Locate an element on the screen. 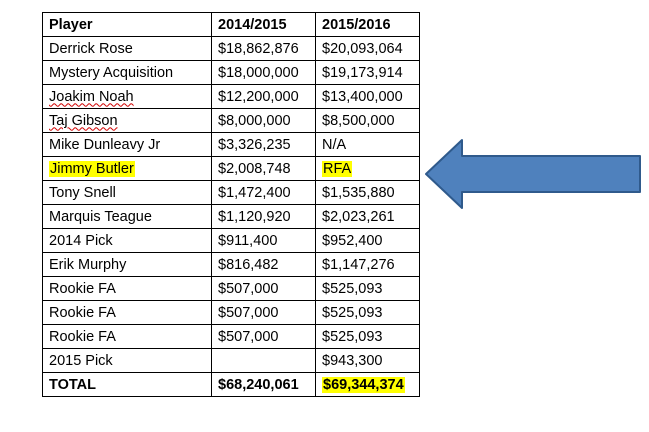 The image size is (649, 432). salary-2014-cell: $18,862,876 is located at coordinates (263, 48).